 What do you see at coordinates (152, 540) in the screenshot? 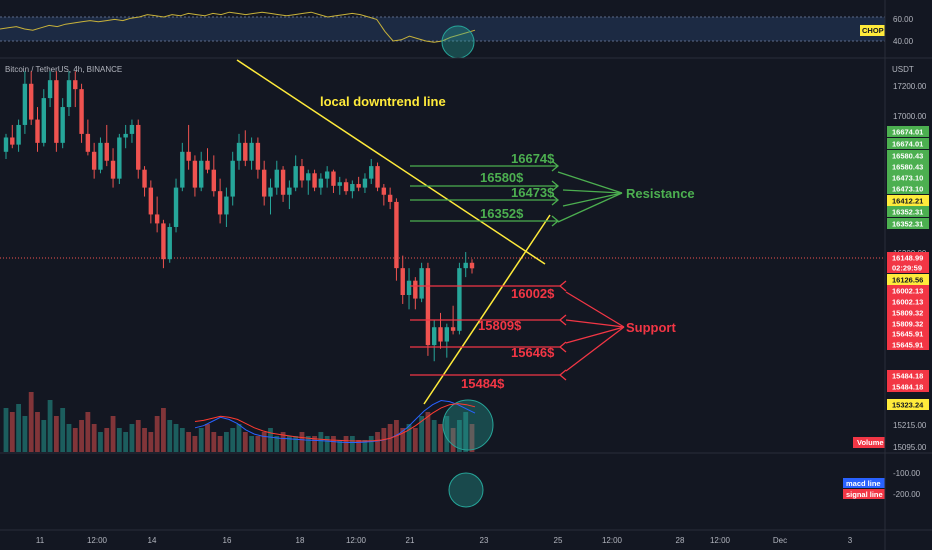
I see `time-tick: 14` at bounding box center [152, 540].